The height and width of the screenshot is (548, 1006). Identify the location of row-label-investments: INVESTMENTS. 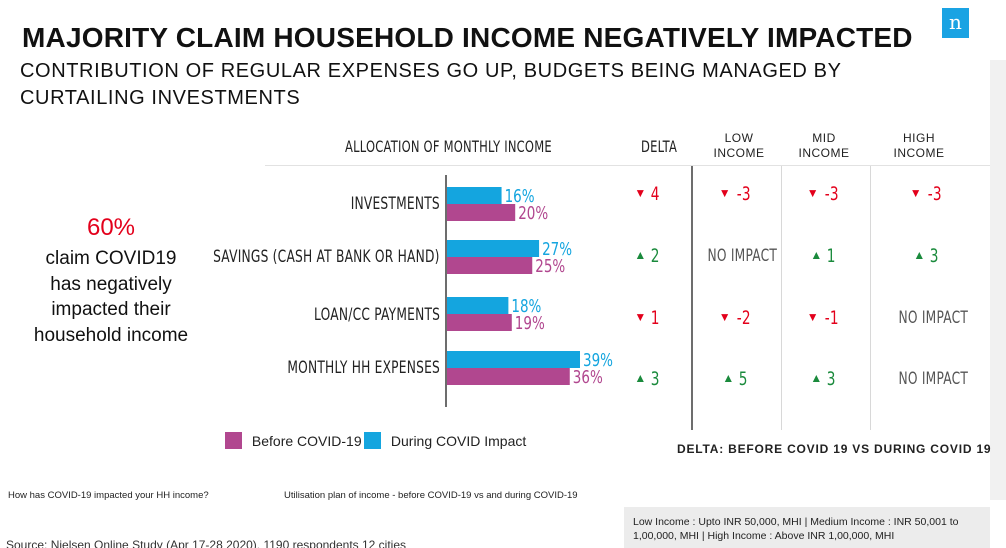
(395, 204).